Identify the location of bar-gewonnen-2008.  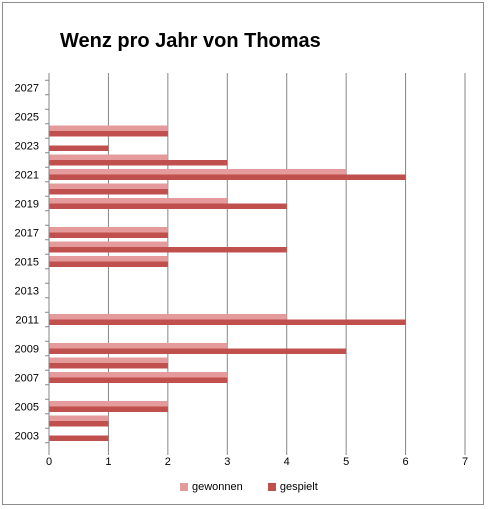
(108, 360).